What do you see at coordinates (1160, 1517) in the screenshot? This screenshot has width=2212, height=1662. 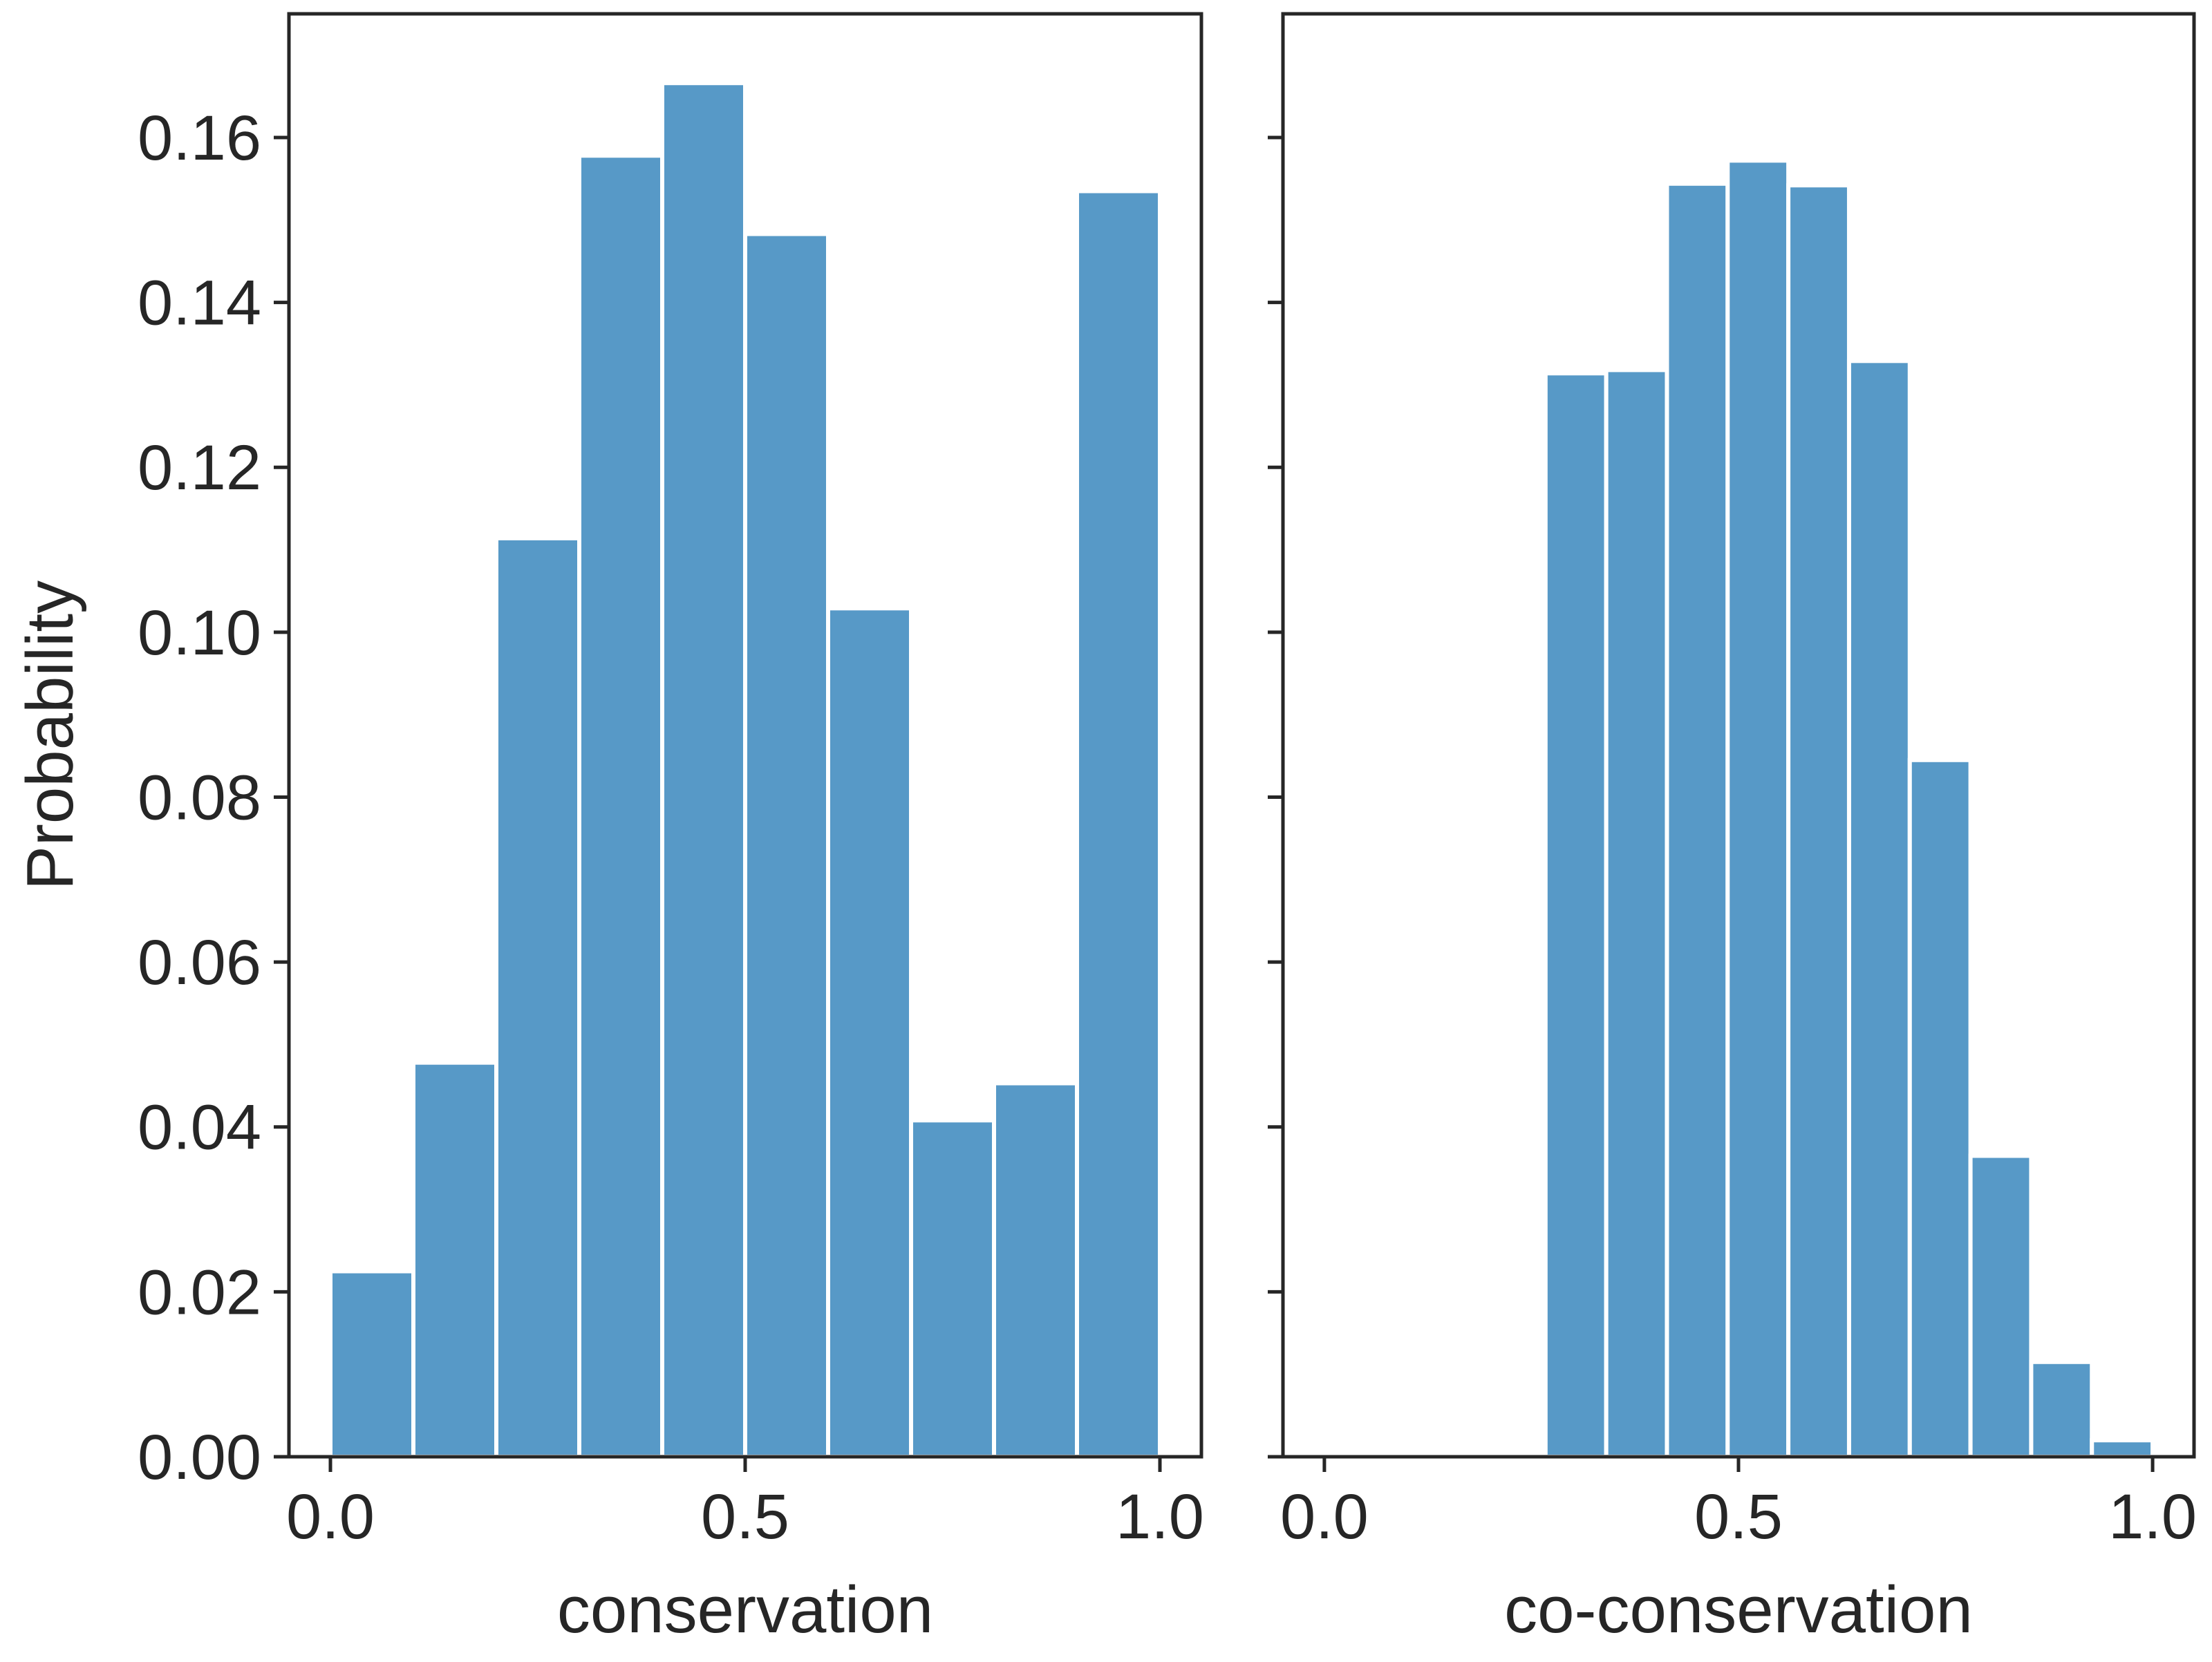 I see `conservation-x-tick-label: 1.0` at bounding box center [1160, 1517].